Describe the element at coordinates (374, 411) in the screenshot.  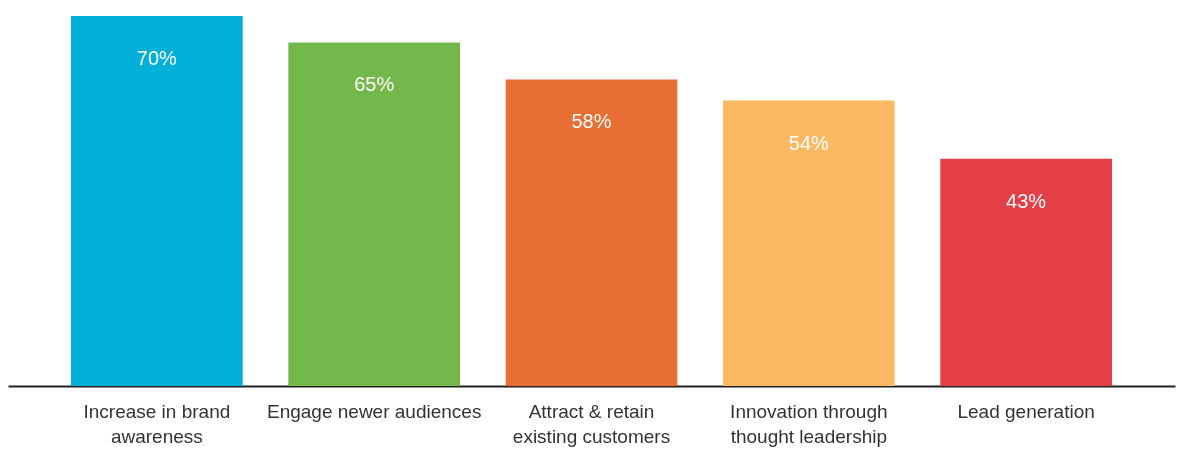
I see `x-tick-label: Engage newer audiences` at that location.